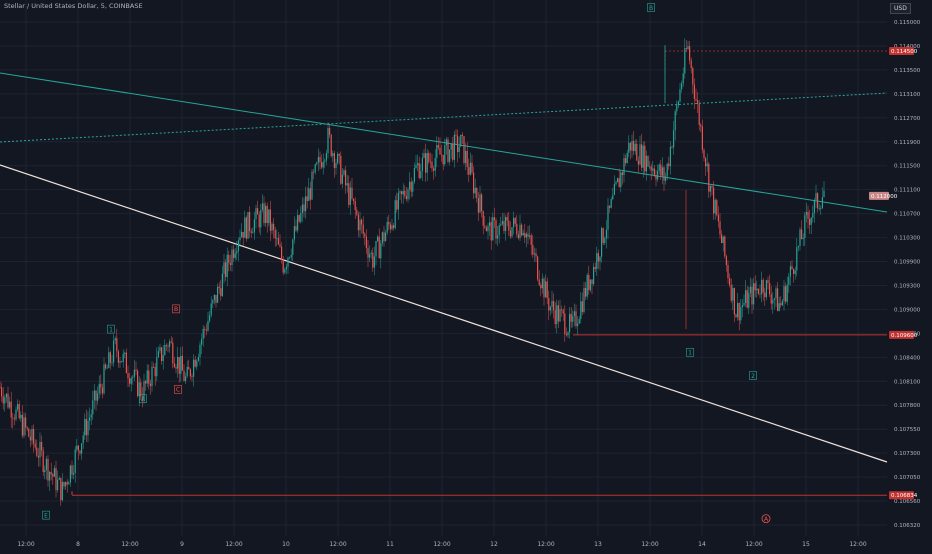 The width and height of the screenshot is (932, 554). I want to click on x-tick-label: 13, so click(598, 544).